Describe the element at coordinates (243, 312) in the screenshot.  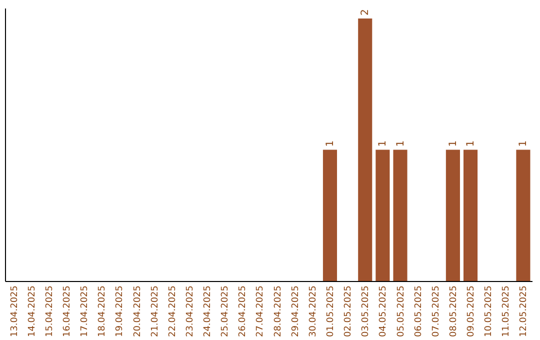
I see `x-tick-label: 26.04.2025` at that location.